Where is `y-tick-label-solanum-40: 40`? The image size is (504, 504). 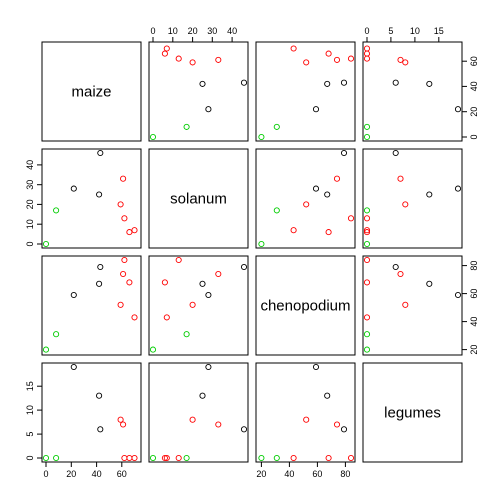 y-tick-label-solanum-40: 40 is located at coordinates (30, 165).